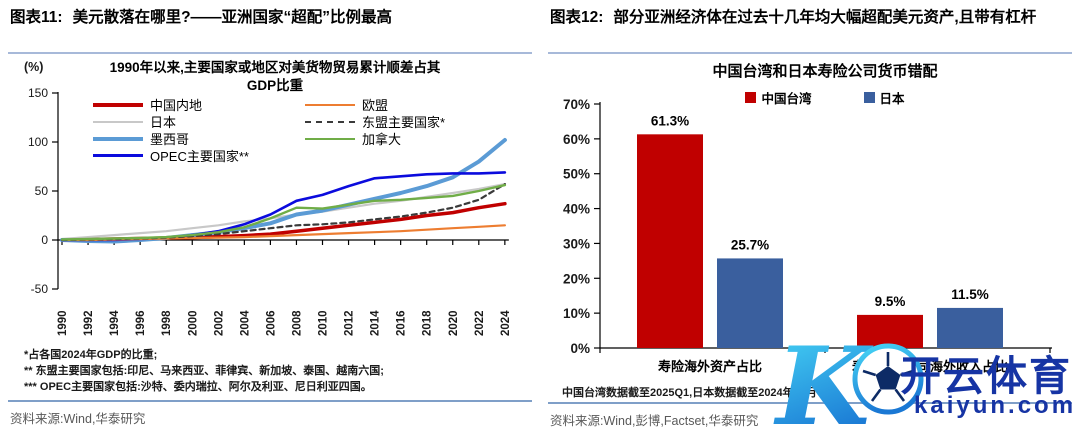 The height and width of the screenshot is (435, 1080). What do you see at coordinates (480, 323) in the screenshot?
I see `x-tick-label: 2022` at bounding box center [480, 323].